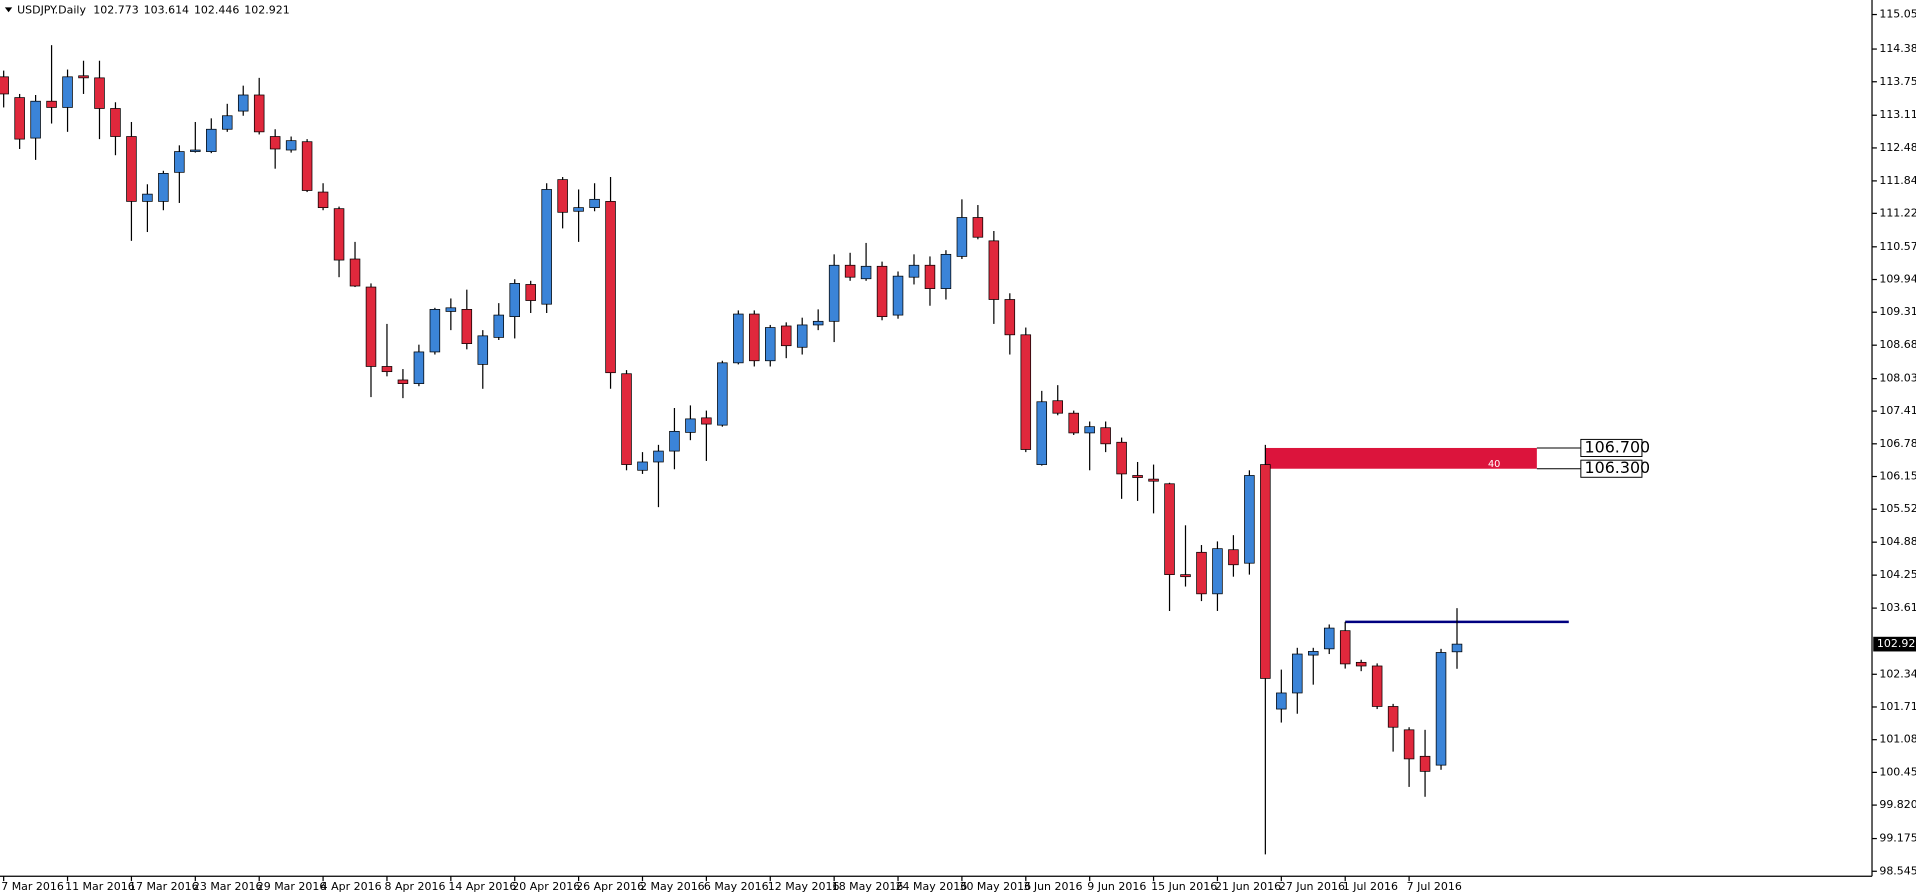 This screenshot has width=1916, height=896. What do you see at coordinates (868, 886) in the screenshot?
I see `x-tick-label: 18 May 2016` at bounding box center [868, 886].